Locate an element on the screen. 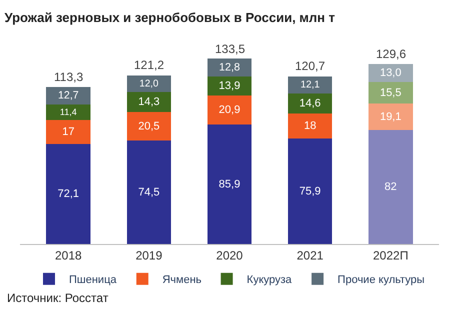 This screenshot has width=449, height=324. data-label: 19,1 is located at coordinates (391, 116).